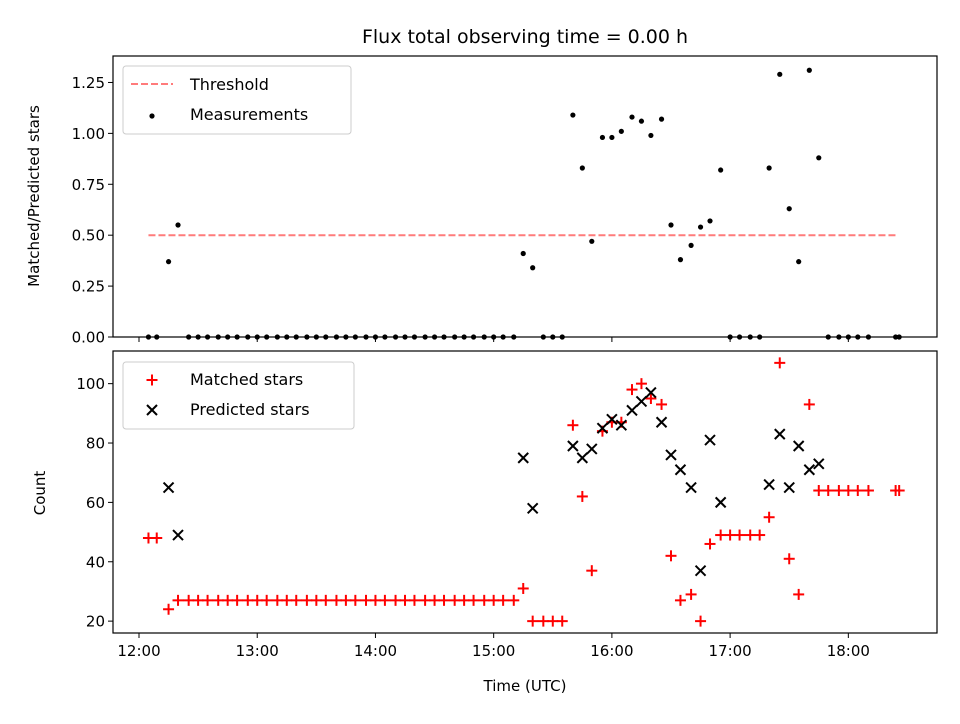 This screenshot has width=960, height=724. Describe the element at coordinates (95, 444) in the screenshot. I see `bottom-y-tick-label: 80` at that location.